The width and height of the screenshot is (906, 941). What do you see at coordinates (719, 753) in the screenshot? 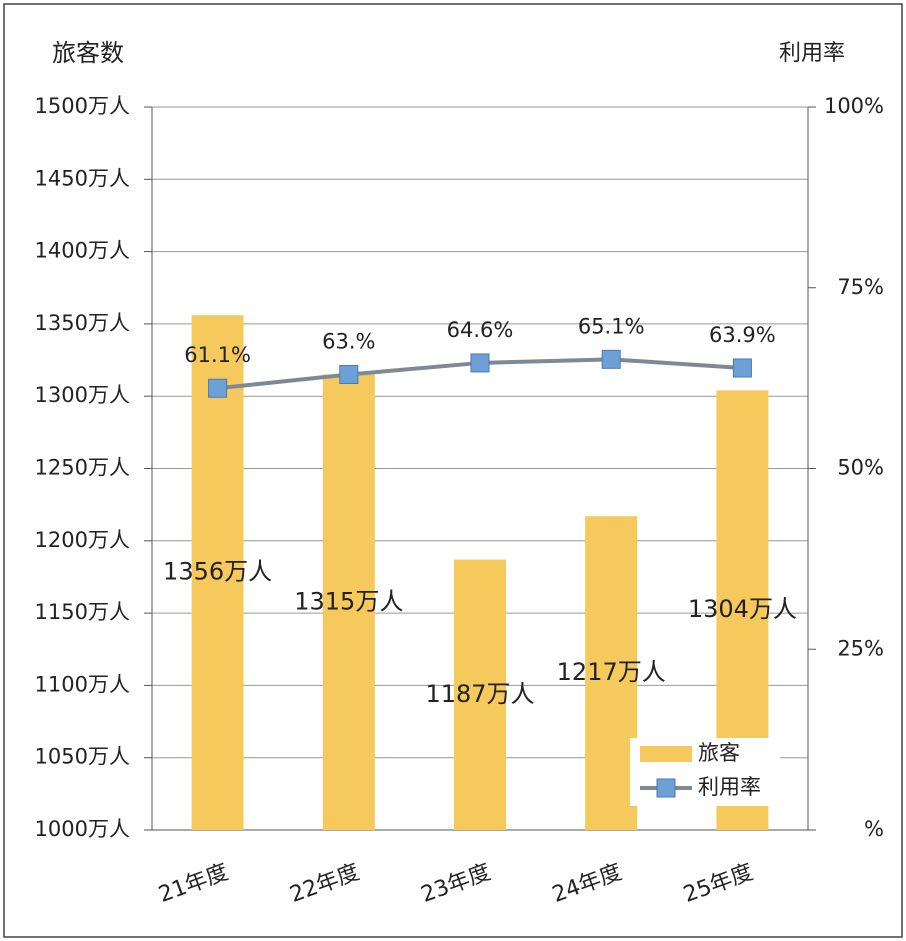
I see `legend-label: 旅客` at bounding box center [719, 753].